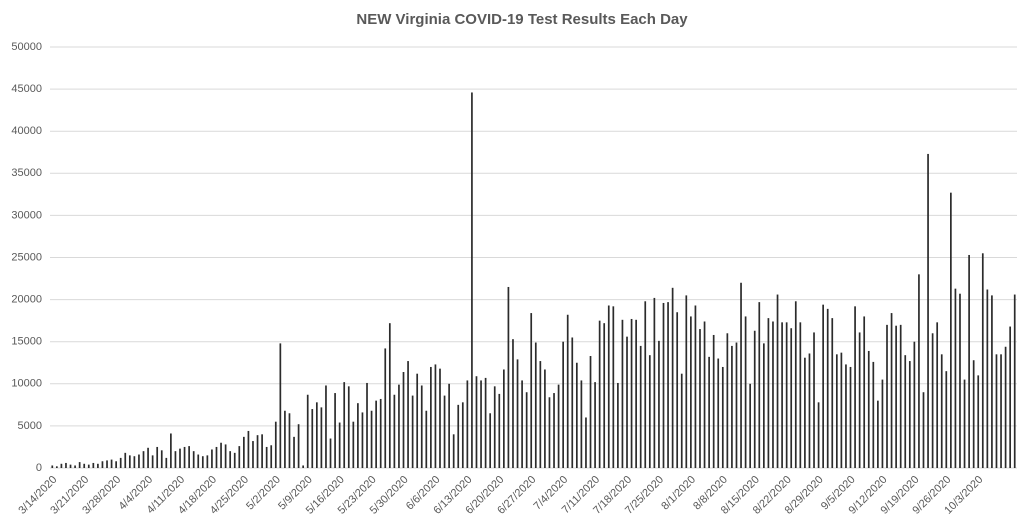 This screenshot has height=532, width=1024. Describe the element at coordinates (26, 384) in the screenshot. I see `y-tick-label: 10000` at that location.